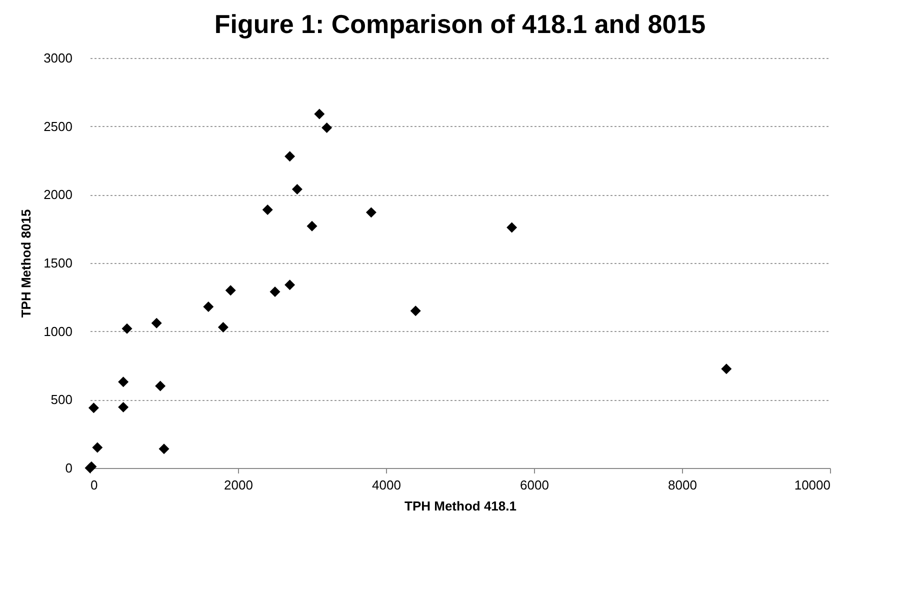 This screenshot has width=916, height=605. What do you see at coordinates (26, 263) in the screenshot?
I see `y-axis-title: TPH Method 8015` at bounding box center [26, 263].